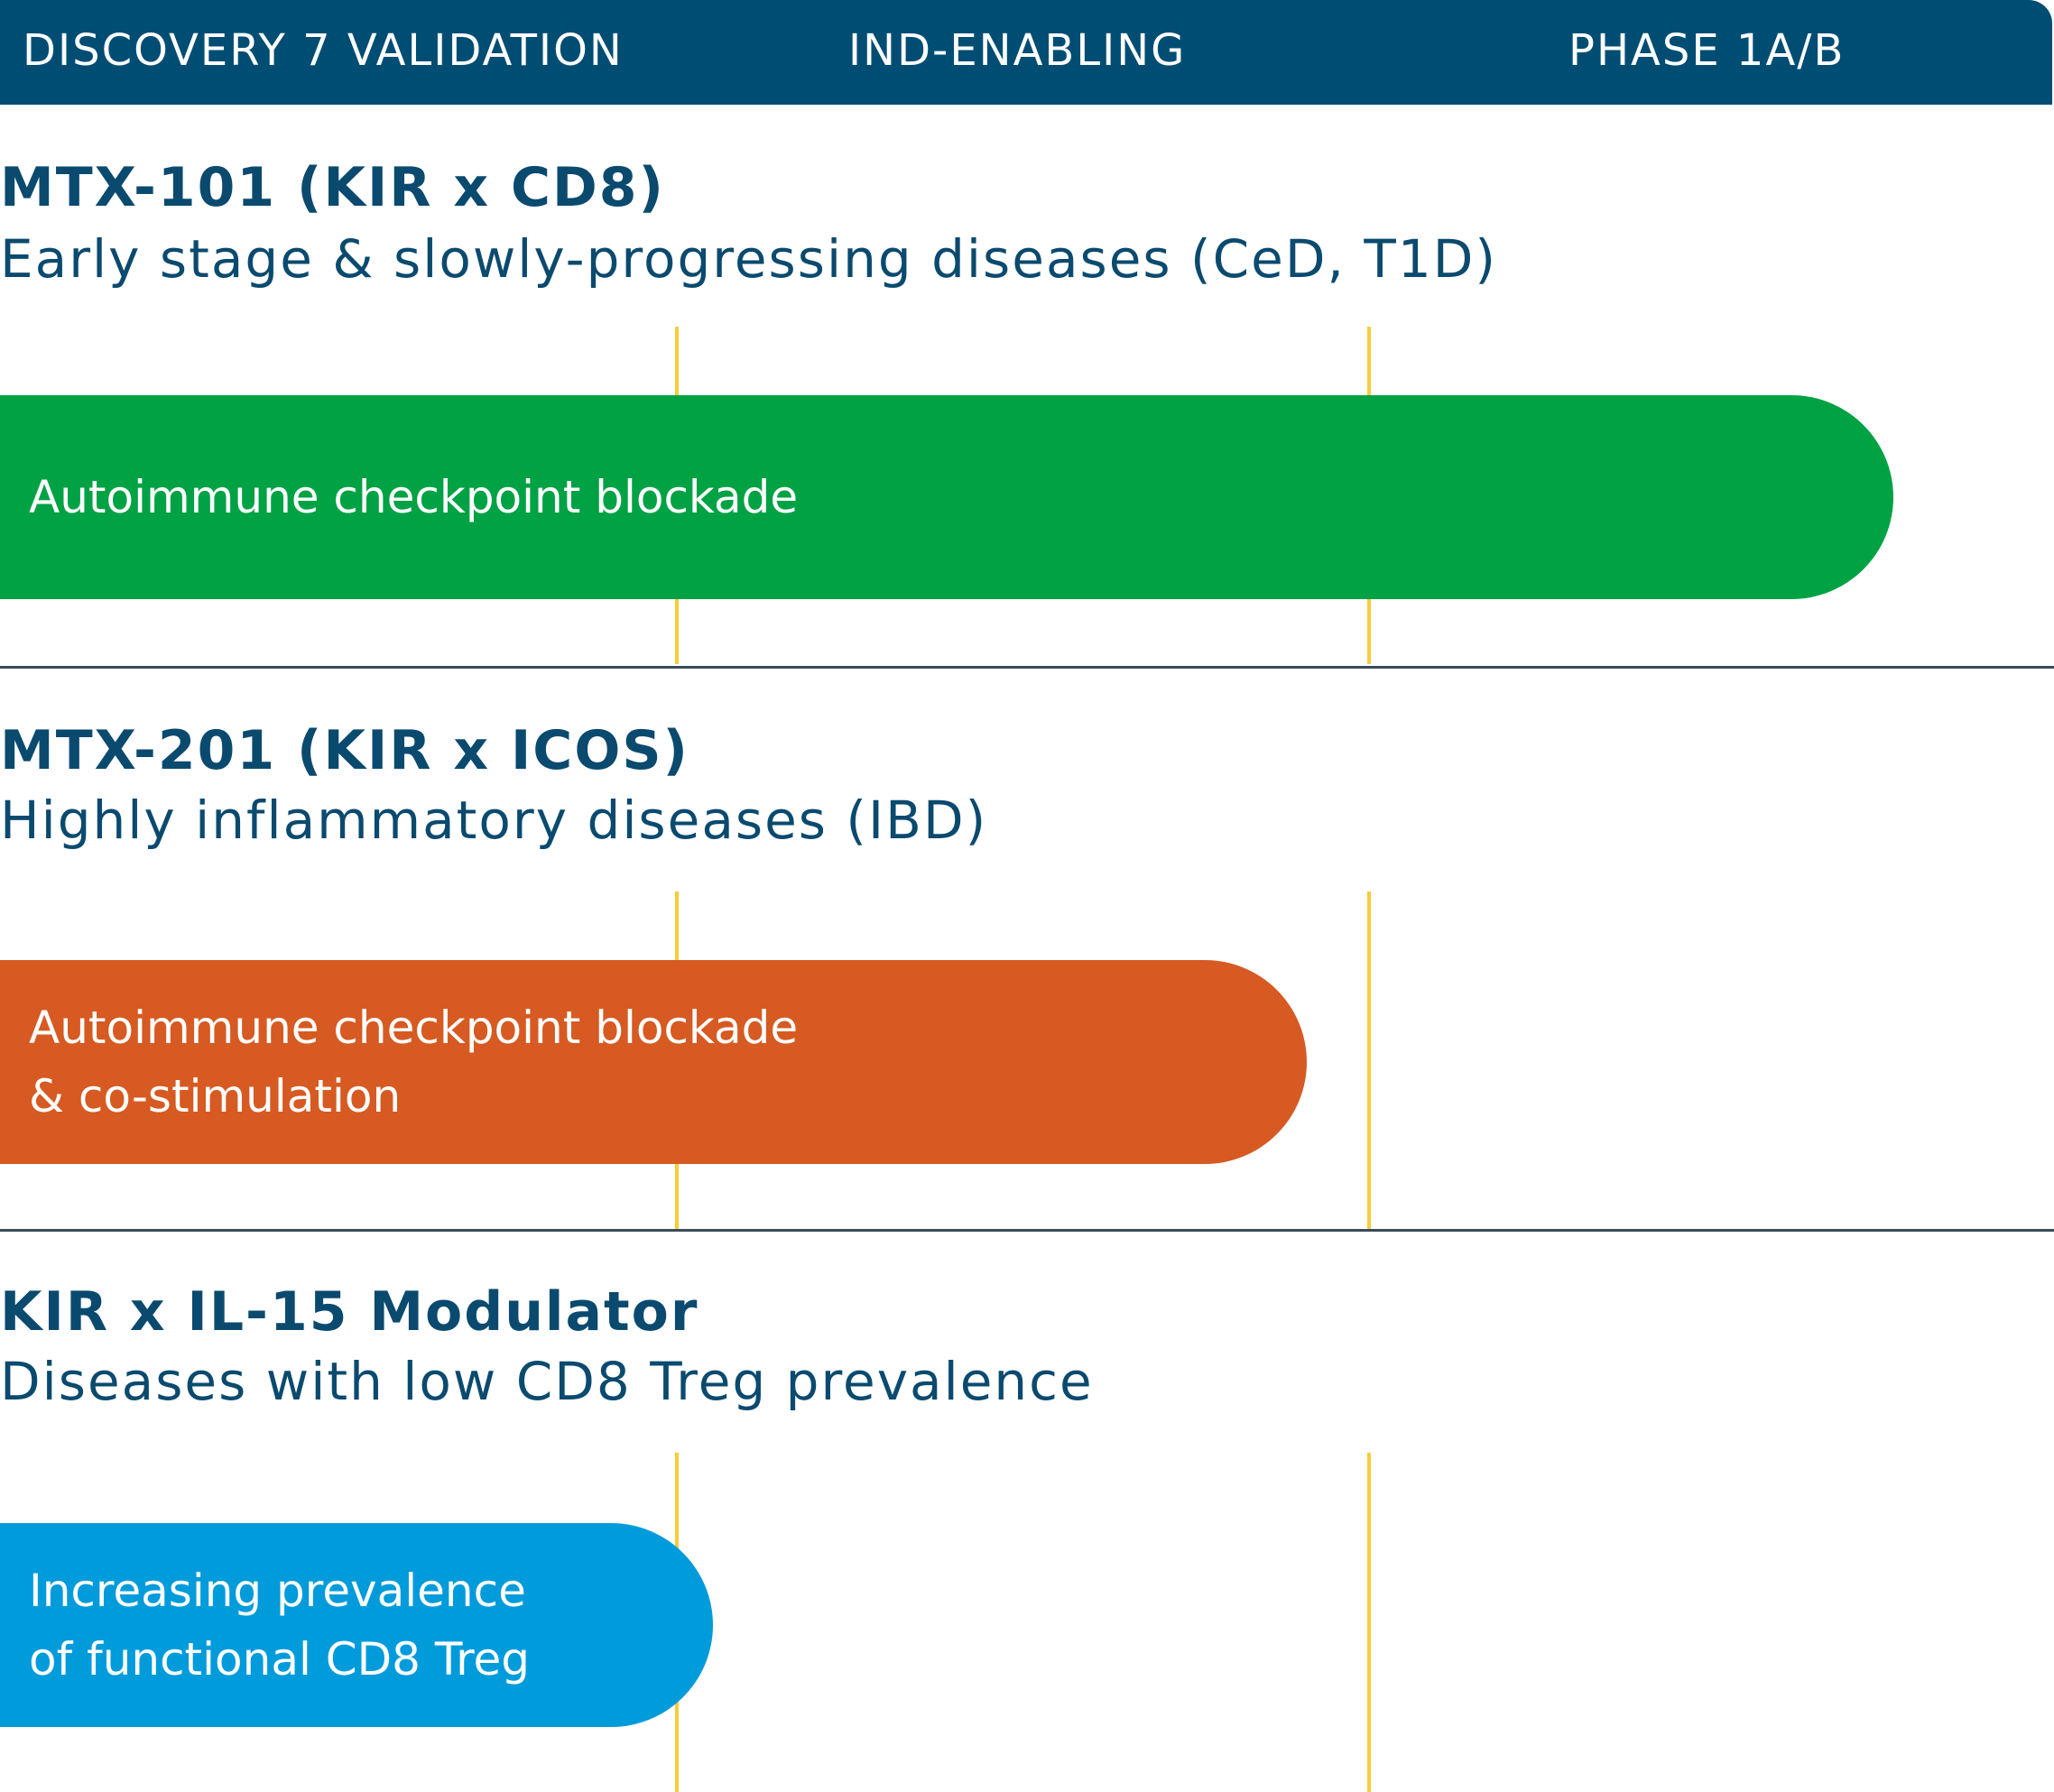 The image size is (2054, 1792). What do you see at coordinates (323, 50) in the screenshot?
I see `stage-discovery-label: DISCOVERY 7 VALIDATION` at bounding box center [323, 50].